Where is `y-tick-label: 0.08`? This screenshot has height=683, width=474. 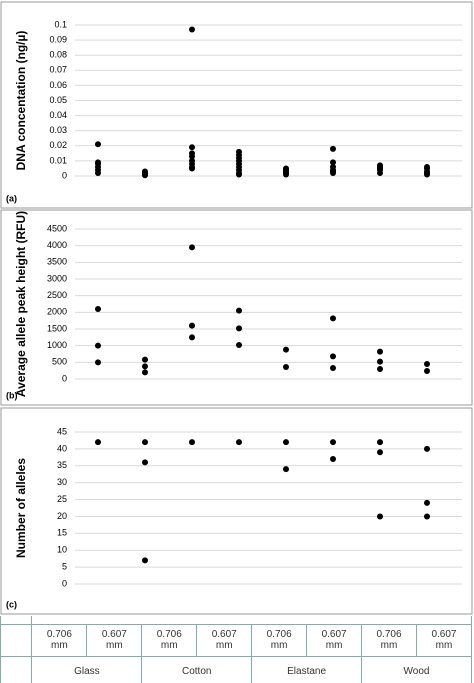
y-tick-label: 0.08 is located at coordinates (58, 55).